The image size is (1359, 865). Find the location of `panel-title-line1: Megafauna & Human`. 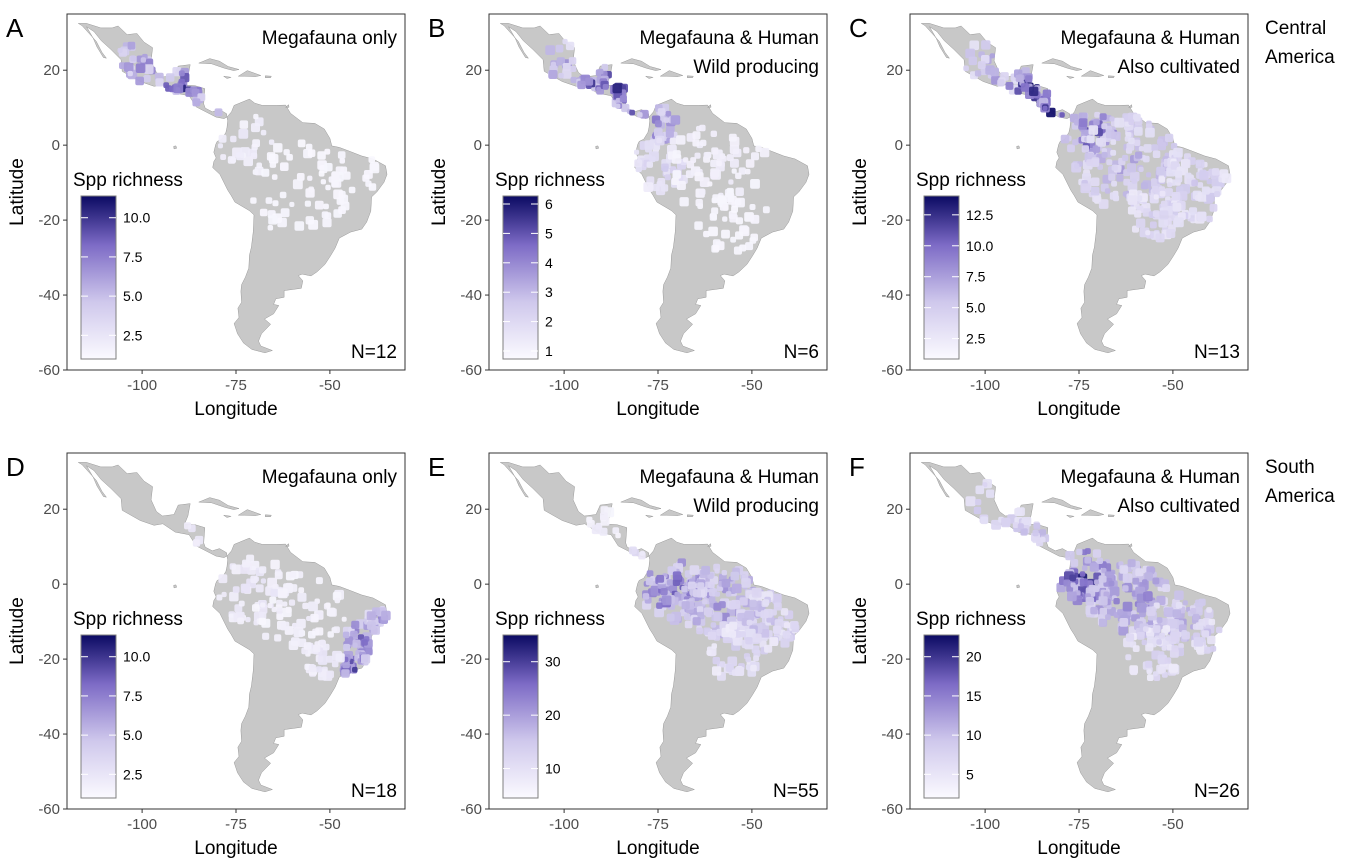

panel-title-line1: Megafauna & Human is located at coordinates (1150, 38).